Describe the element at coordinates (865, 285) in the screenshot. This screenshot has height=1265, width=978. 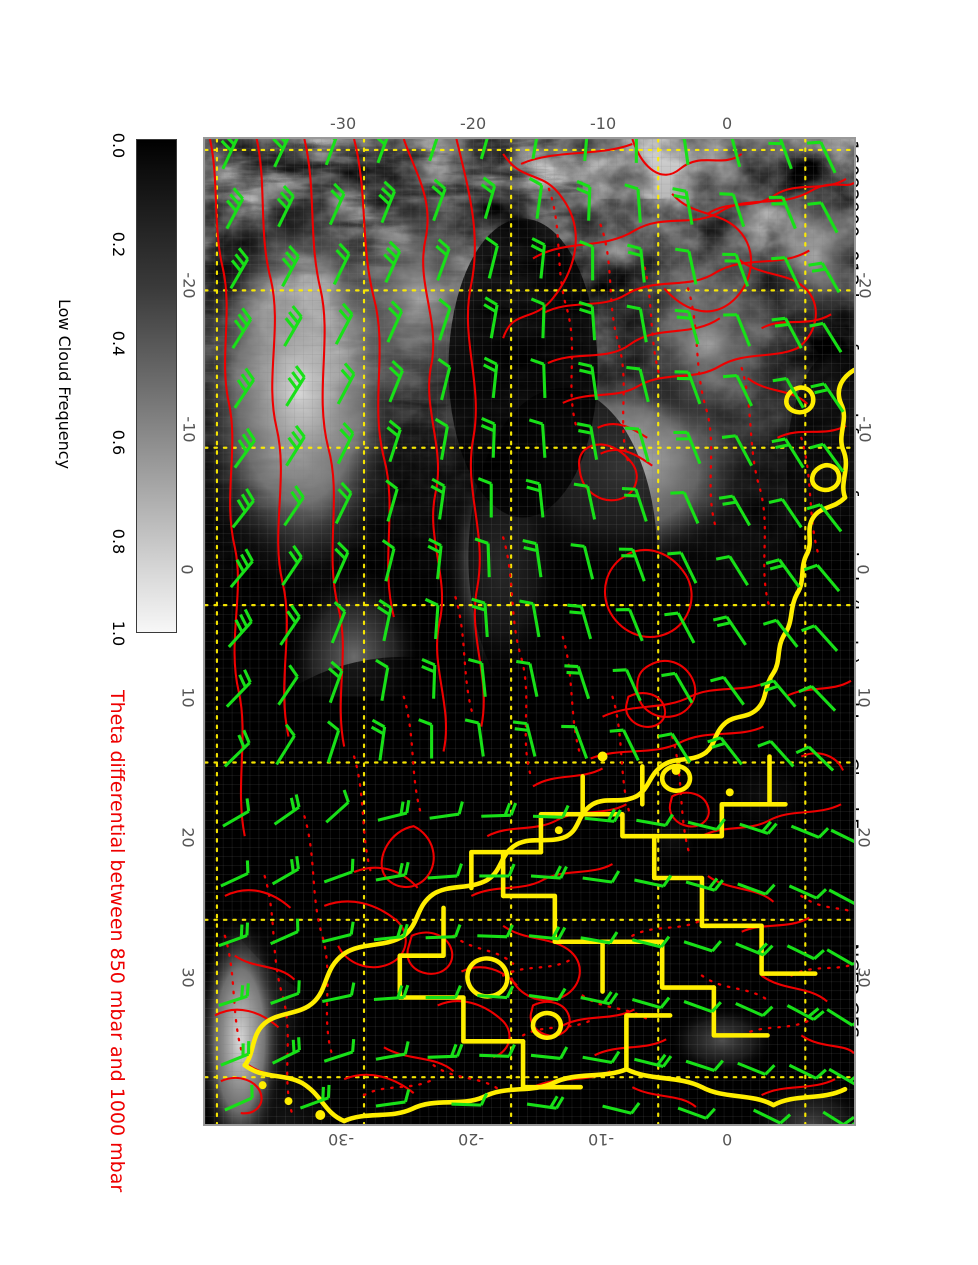
I see `axis-right-tick-0: -20` at that location.